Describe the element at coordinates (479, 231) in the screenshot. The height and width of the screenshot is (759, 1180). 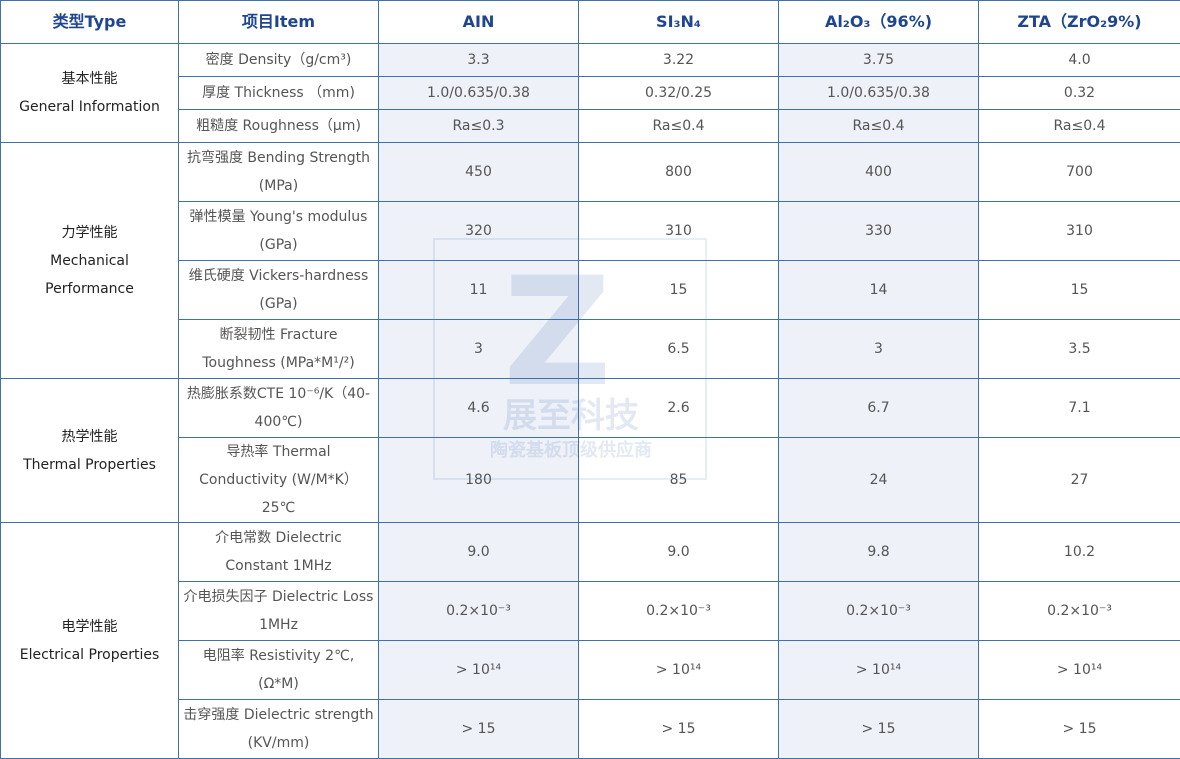
I see `value-cell: 320` at that location.